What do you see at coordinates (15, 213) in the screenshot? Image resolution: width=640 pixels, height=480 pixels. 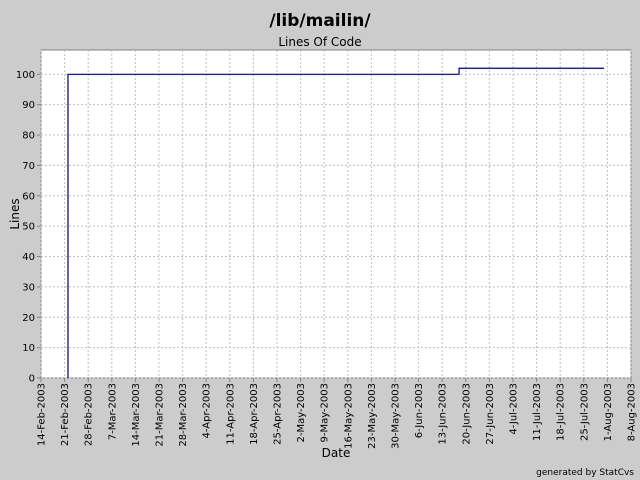 I see `y-axis-label: Lines` at bounding box center [15, 213].